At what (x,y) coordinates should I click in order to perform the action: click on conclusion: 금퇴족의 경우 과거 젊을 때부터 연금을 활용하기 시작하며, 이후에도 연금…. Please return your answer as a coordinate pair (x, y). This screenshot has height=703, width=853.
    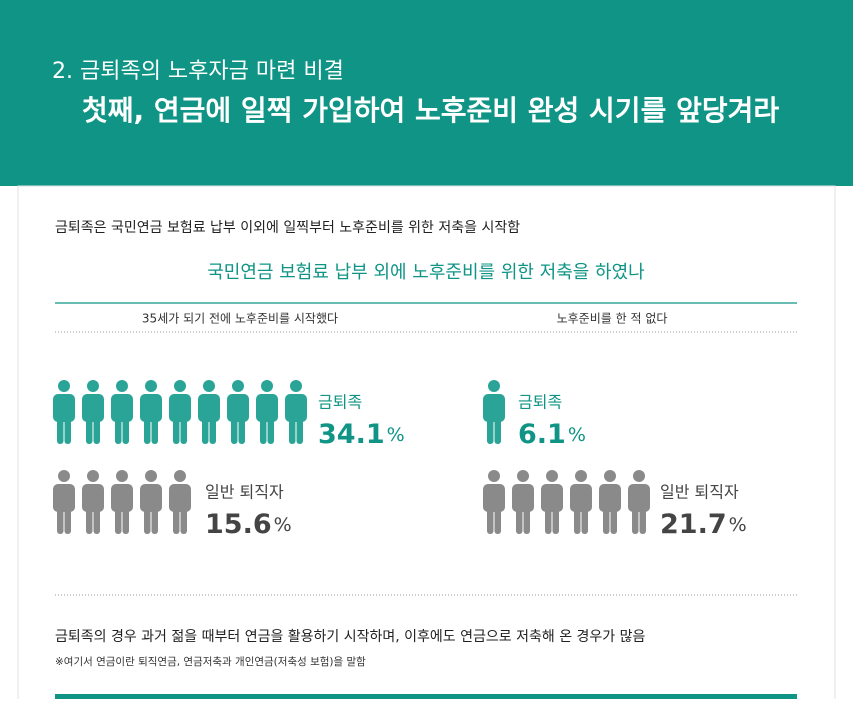
    Looking at the image, I should click on (350, 637).